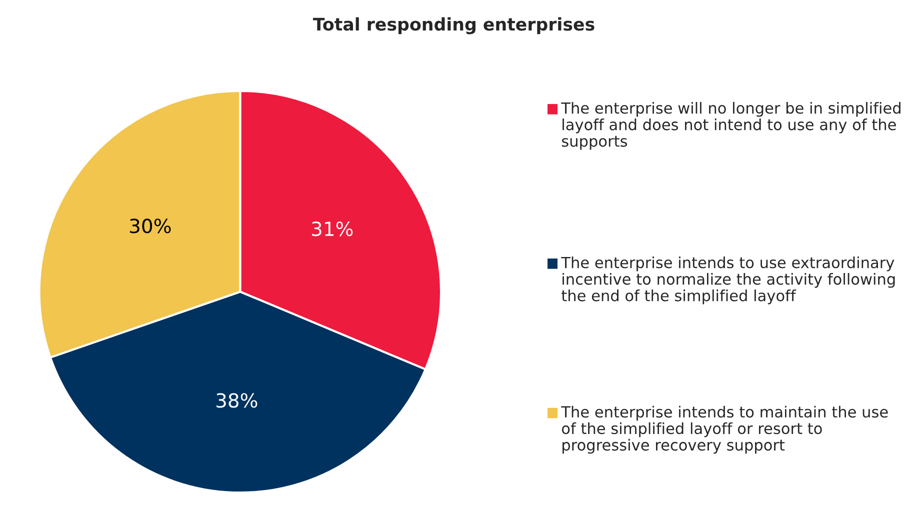 The height and width of the screenshot is (515, 908). Describe the element at coordinates (453, 25) in the screenshot. I see `chart-title: Total responding enterprises` at that location.